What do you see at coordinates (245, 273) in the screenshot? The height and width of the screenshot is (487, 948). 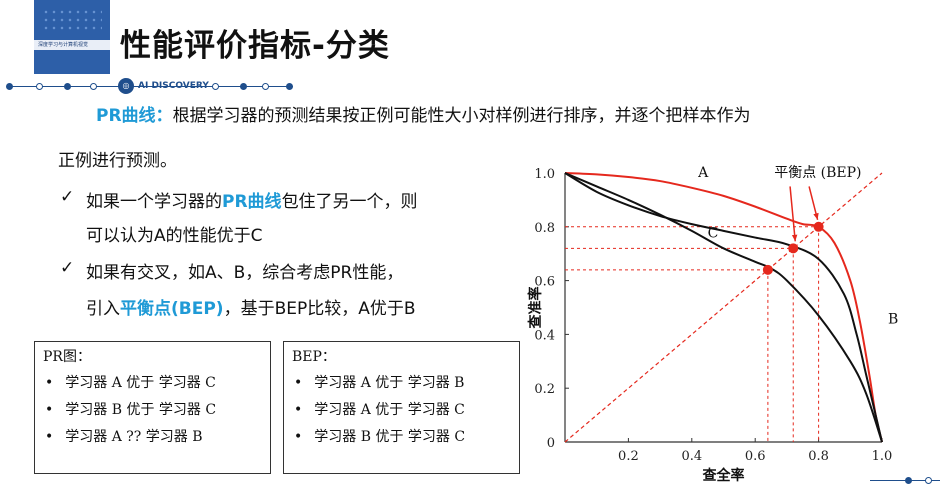 I see `bullet-2-line-1: 如果有交叉，如A、B，综合考虑PR性能，` at bounding box center [245, 273].